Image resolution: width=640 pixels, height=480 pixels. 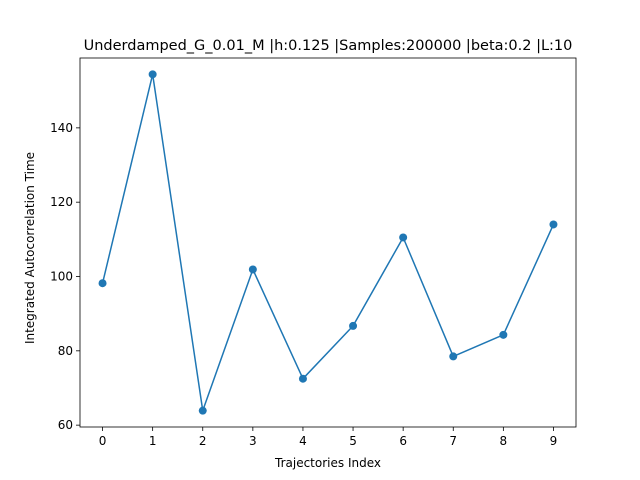 What do you see at coordinates (61, 128) in the screenshot?
I see `y-tick-label-4: 140` at bounding box center [61, 128].